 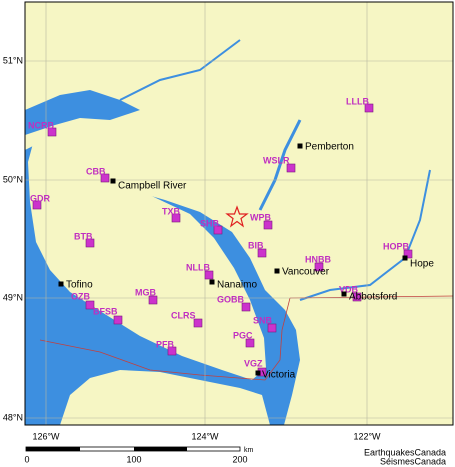 I want to click on station-label: TXB, so click(x=171, y=211).